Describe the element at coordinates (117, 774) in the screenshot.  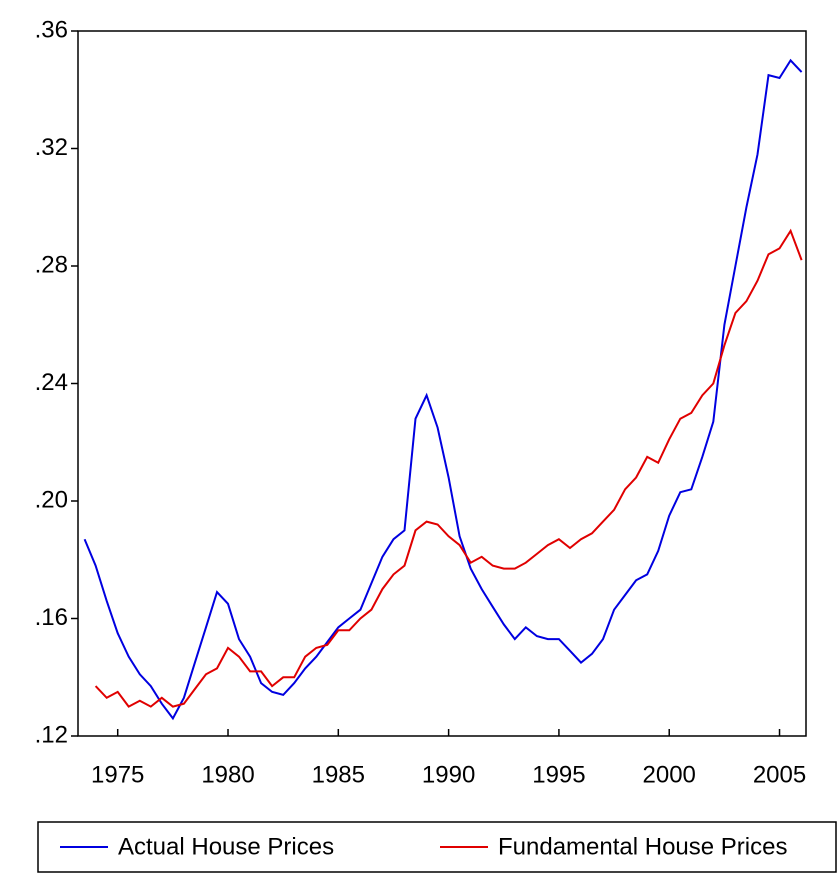
I see `x-tick-label: 1975` at that location.